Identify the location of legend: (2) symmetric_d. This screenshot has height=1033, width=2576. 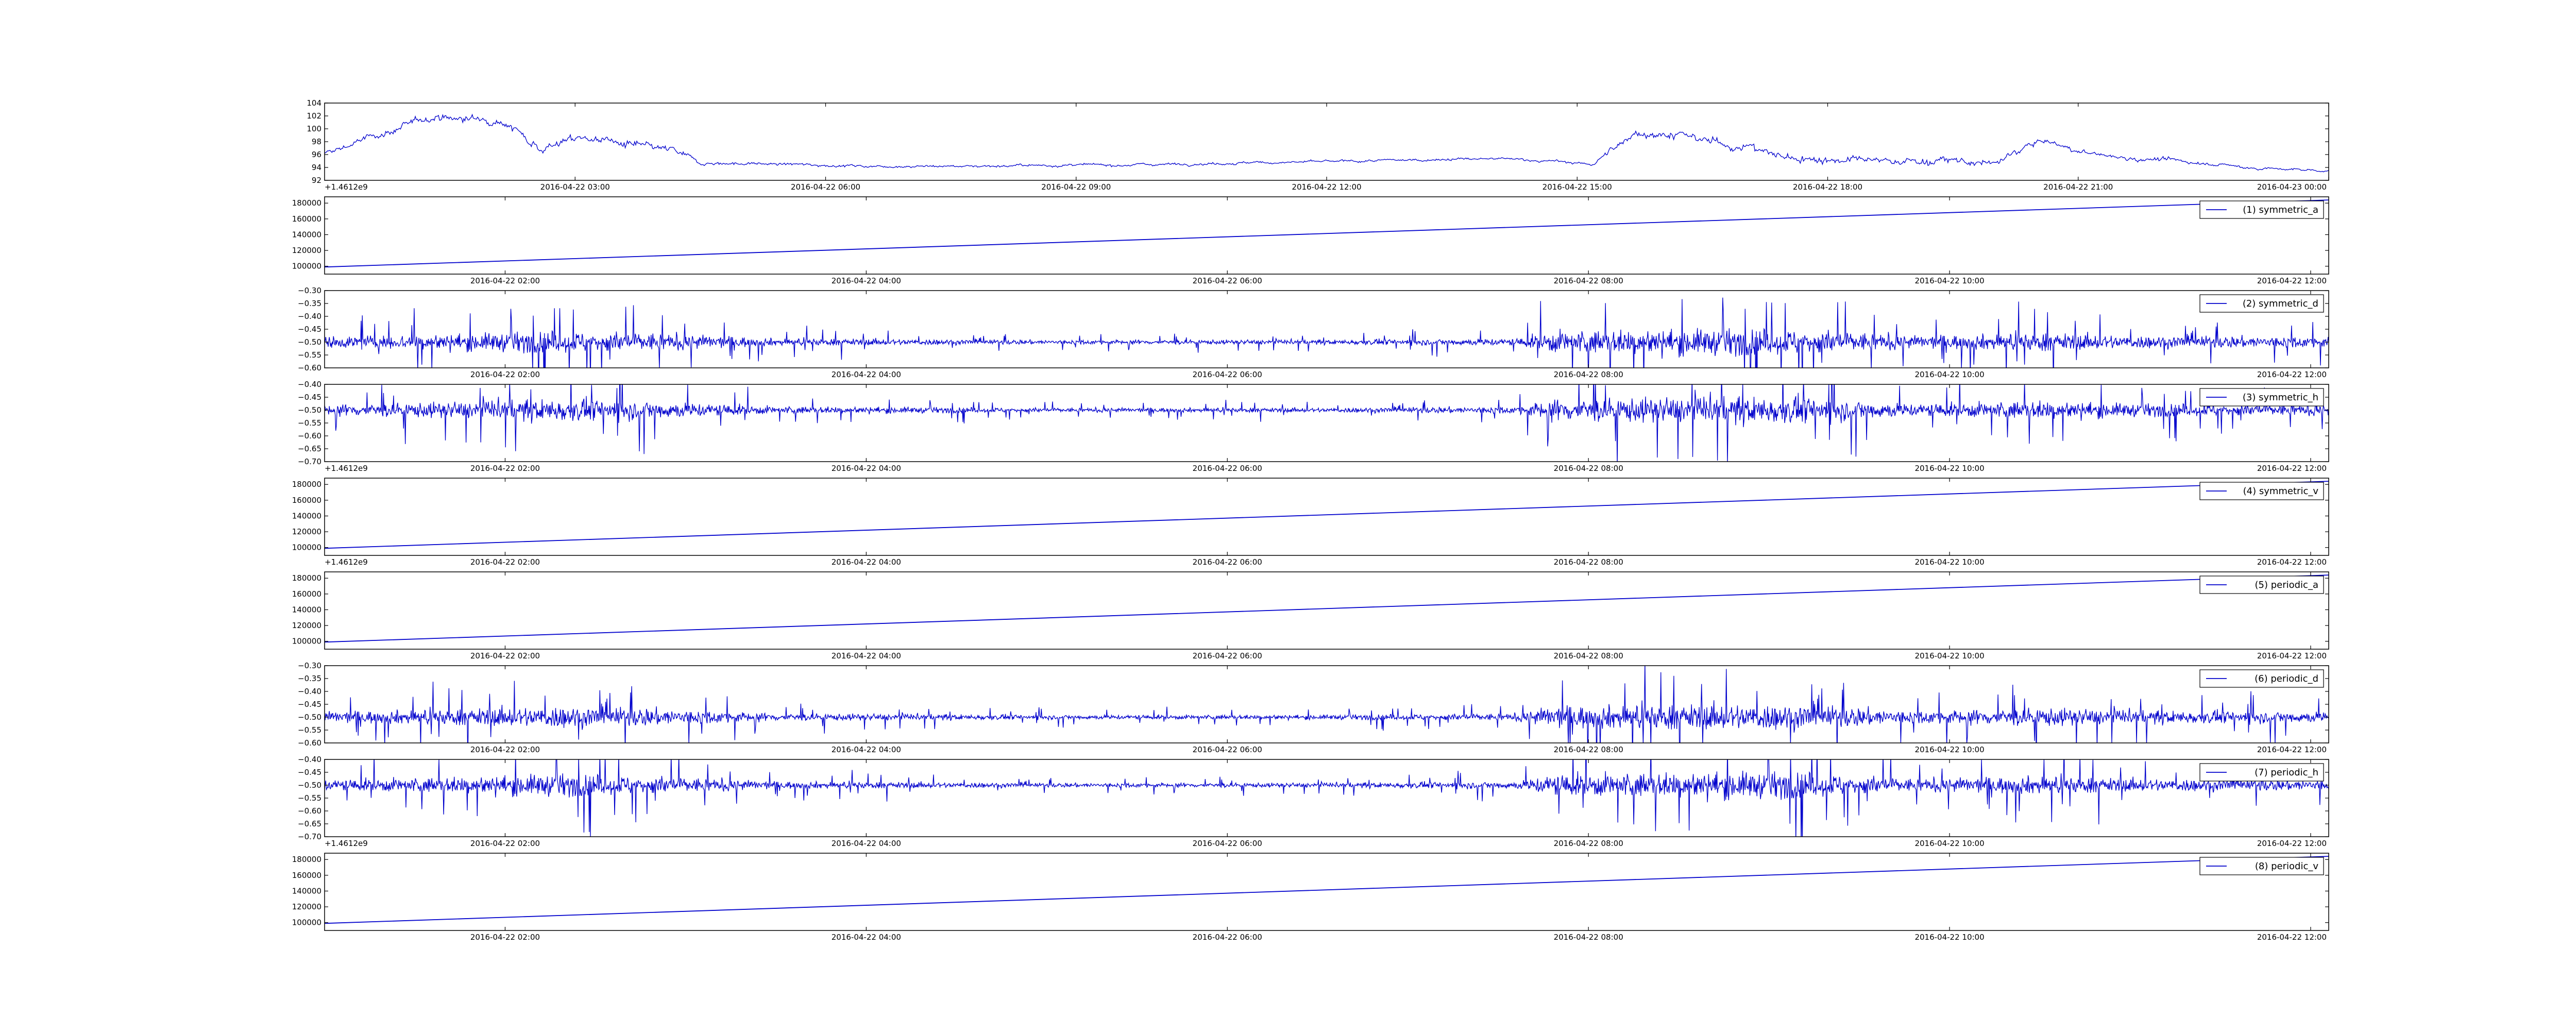
(2261, 303).